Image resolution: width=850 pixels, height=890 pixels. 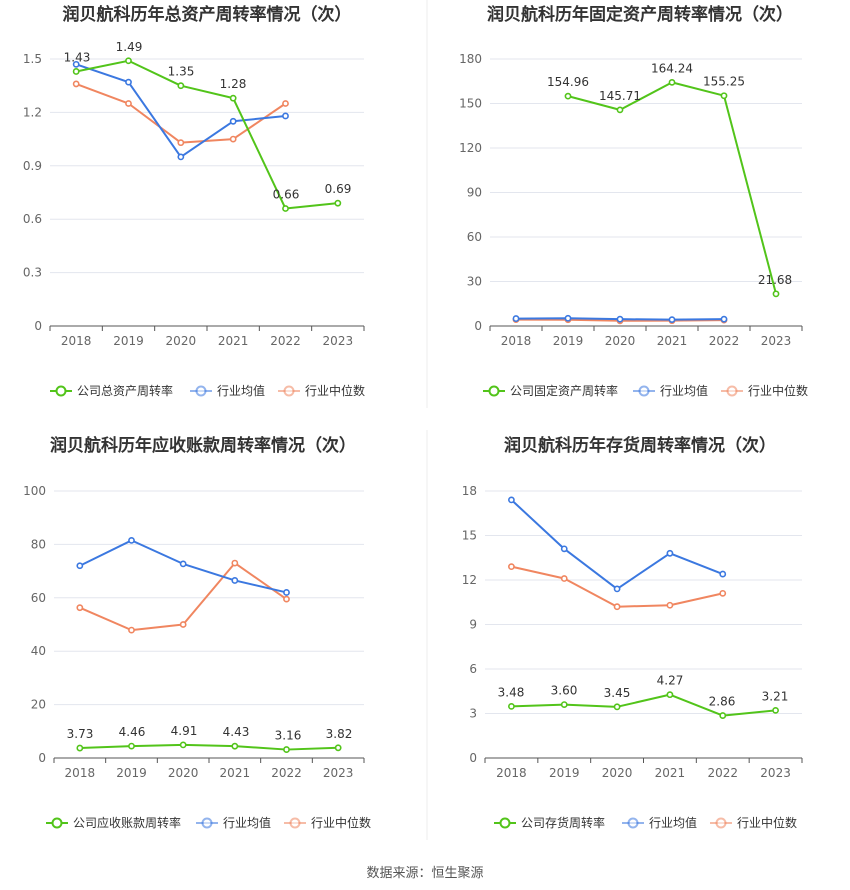 What do you see at coordinates (38, 651) in the screenshot?
I see `y-tick-label: 40` at bounding box center [38, 651].